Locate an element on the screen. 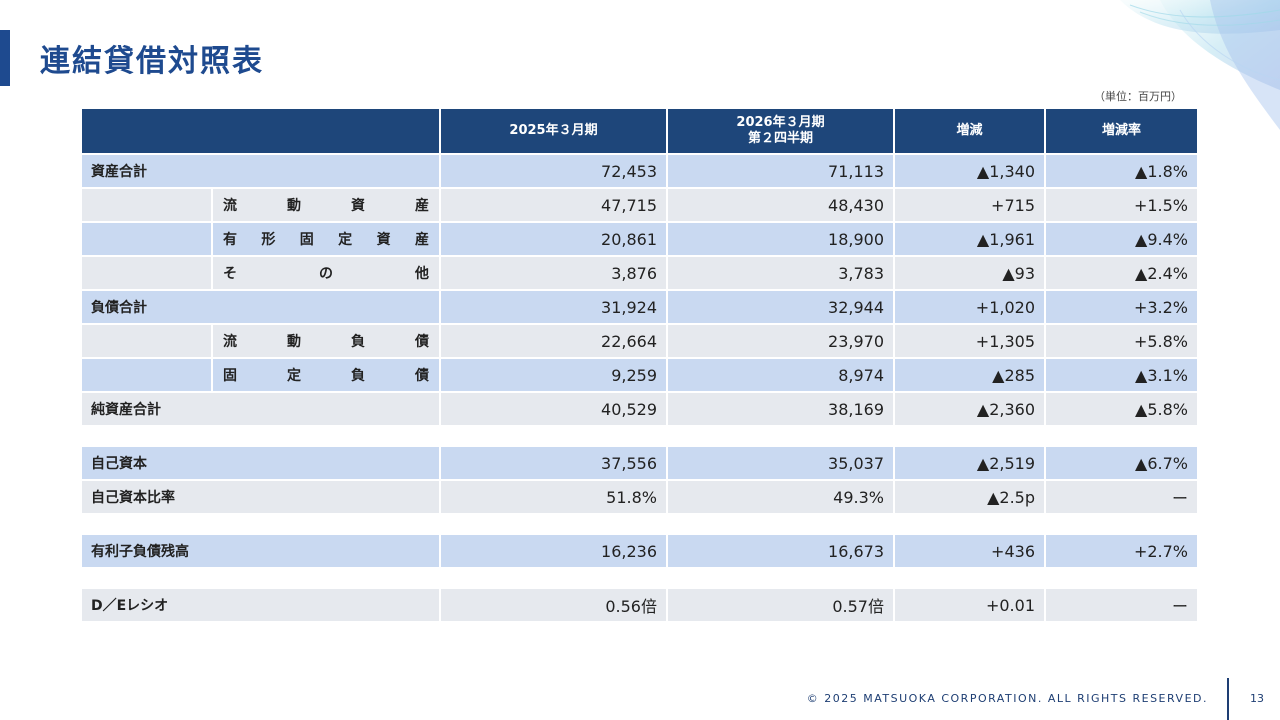  sublabel-char: 他 is located at coordinates (422, 274).